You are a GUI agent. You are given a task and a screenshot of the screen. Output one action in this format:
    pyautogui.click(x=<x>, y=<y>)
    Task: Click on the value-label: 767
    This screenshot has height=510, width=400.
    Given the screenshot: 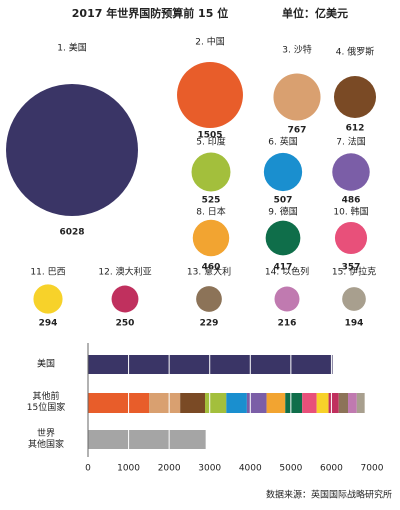 What is the action you would take?
    pyautogui.click(x=297, y=131)
    